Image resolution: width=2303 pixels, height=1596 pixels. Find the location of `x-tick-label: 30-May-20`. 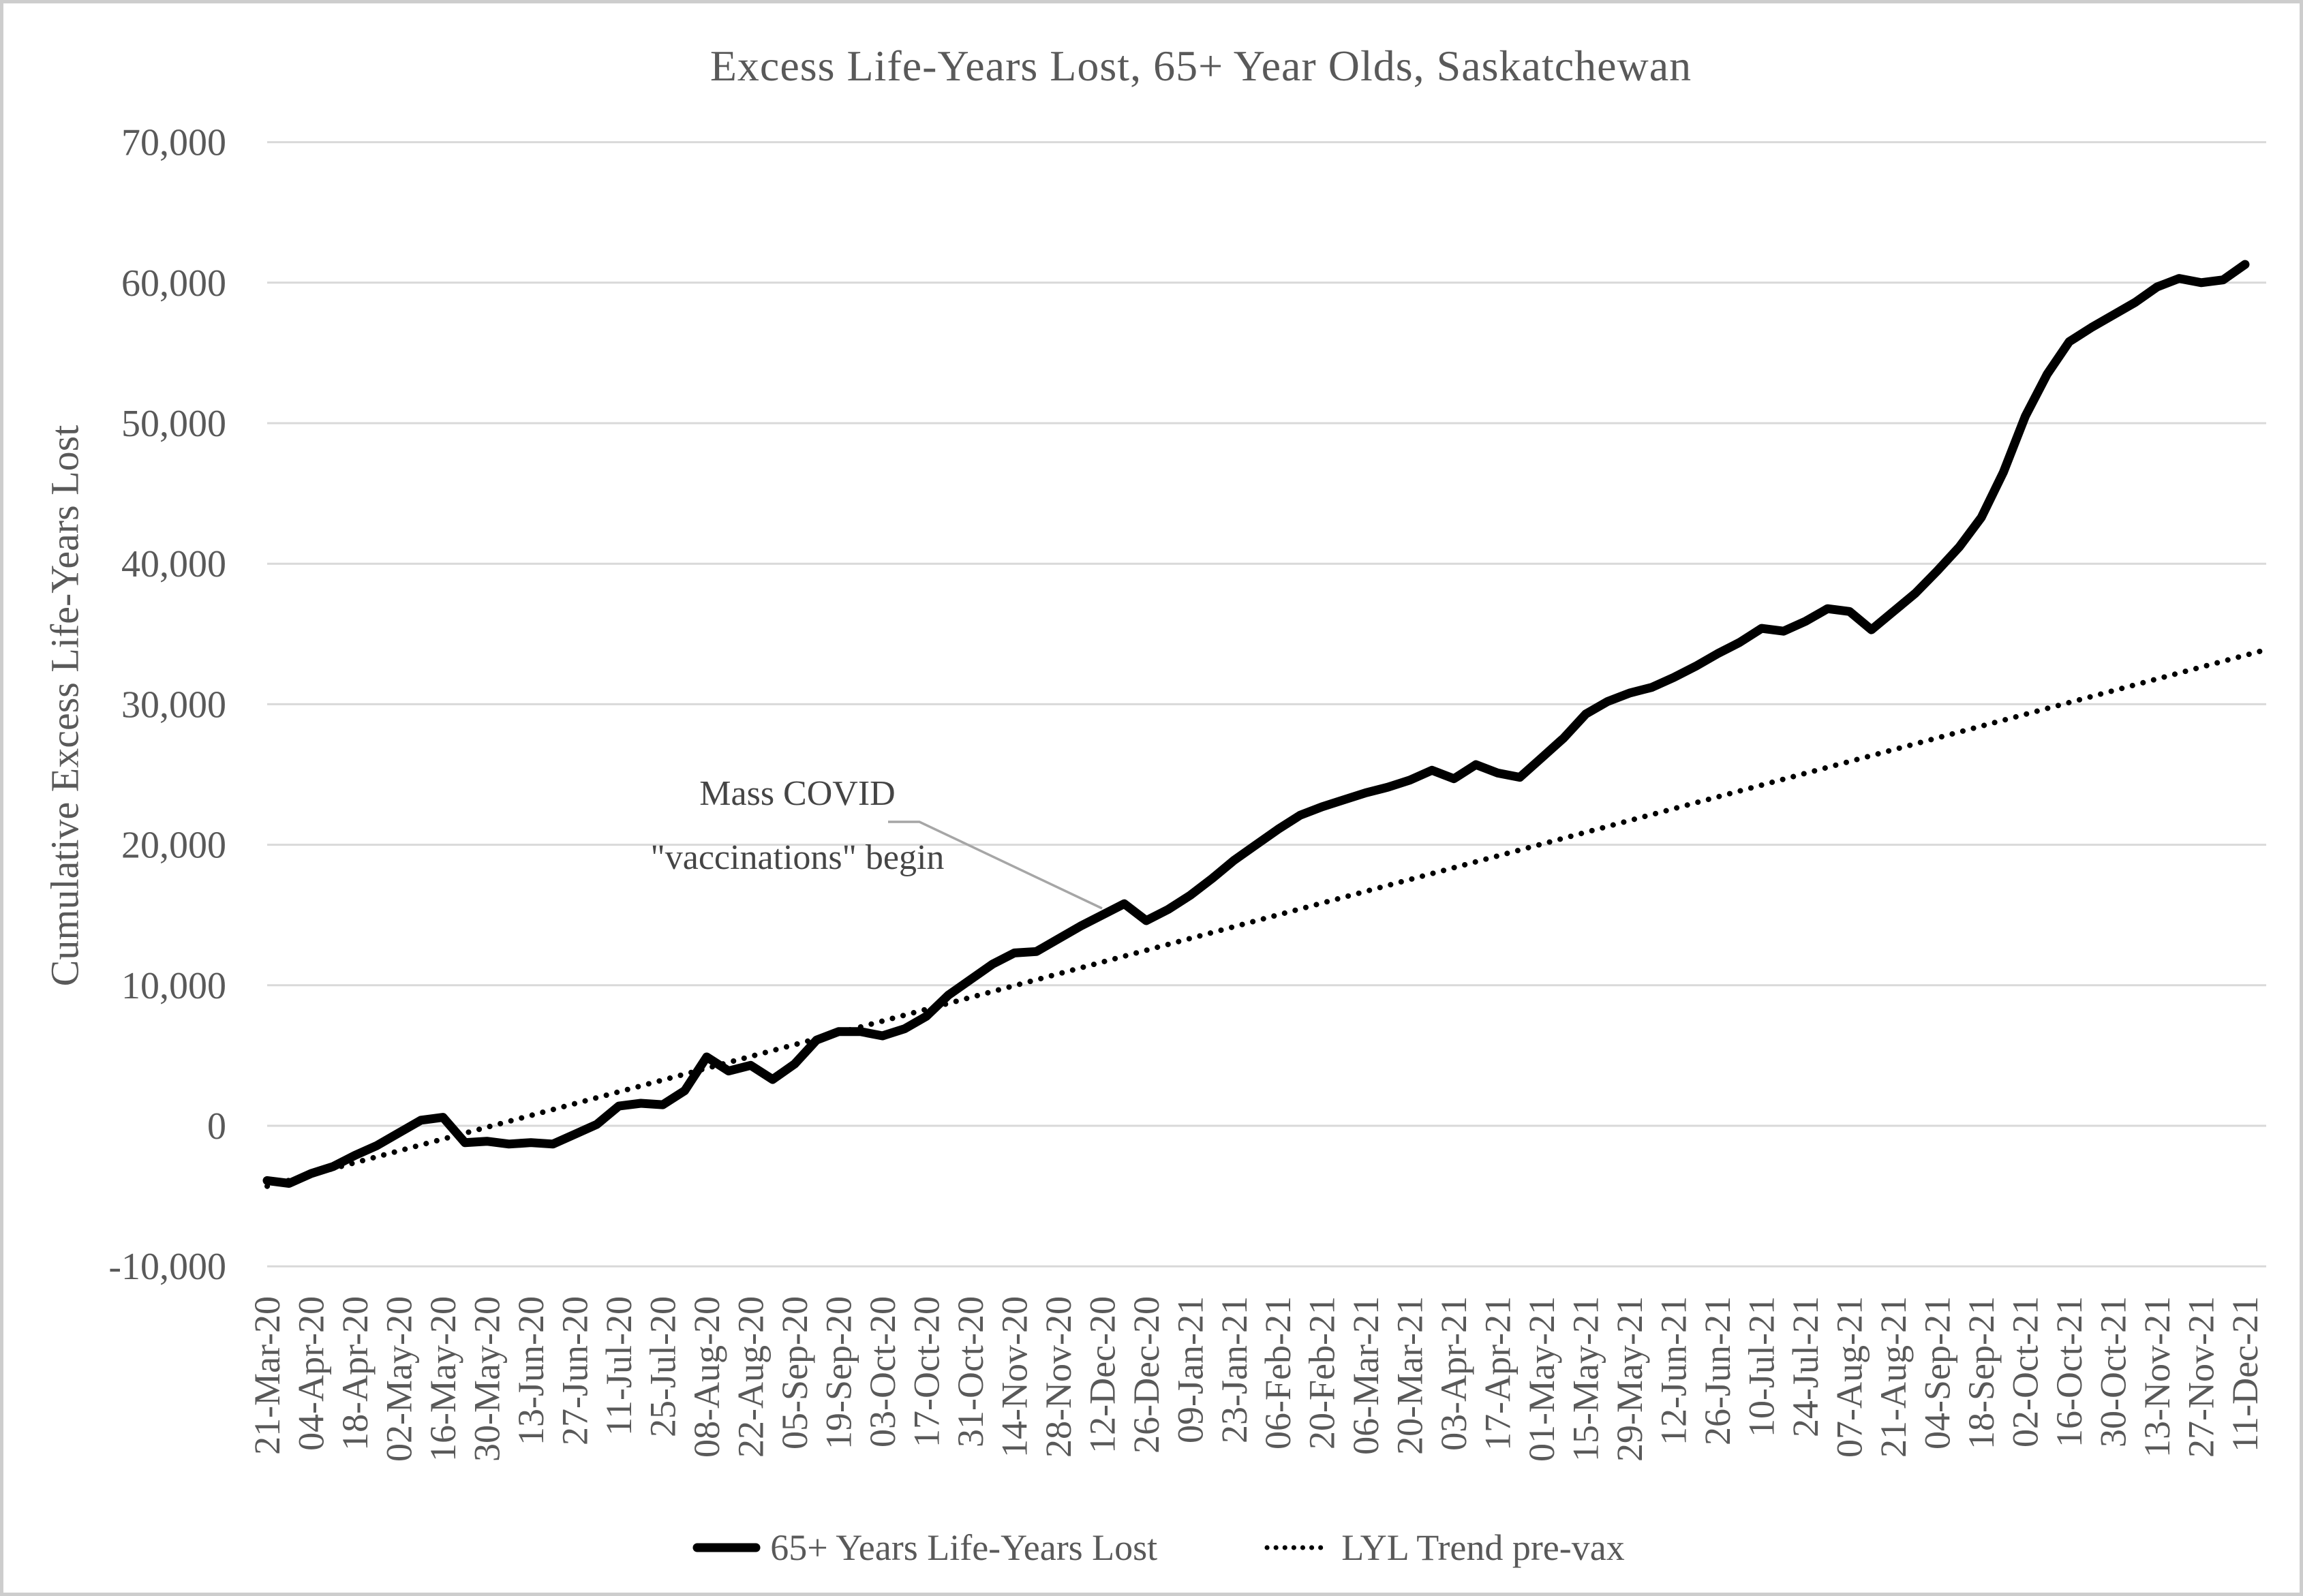

x-tick-label: 30-May-20 is located at coordinates (486, 1379).